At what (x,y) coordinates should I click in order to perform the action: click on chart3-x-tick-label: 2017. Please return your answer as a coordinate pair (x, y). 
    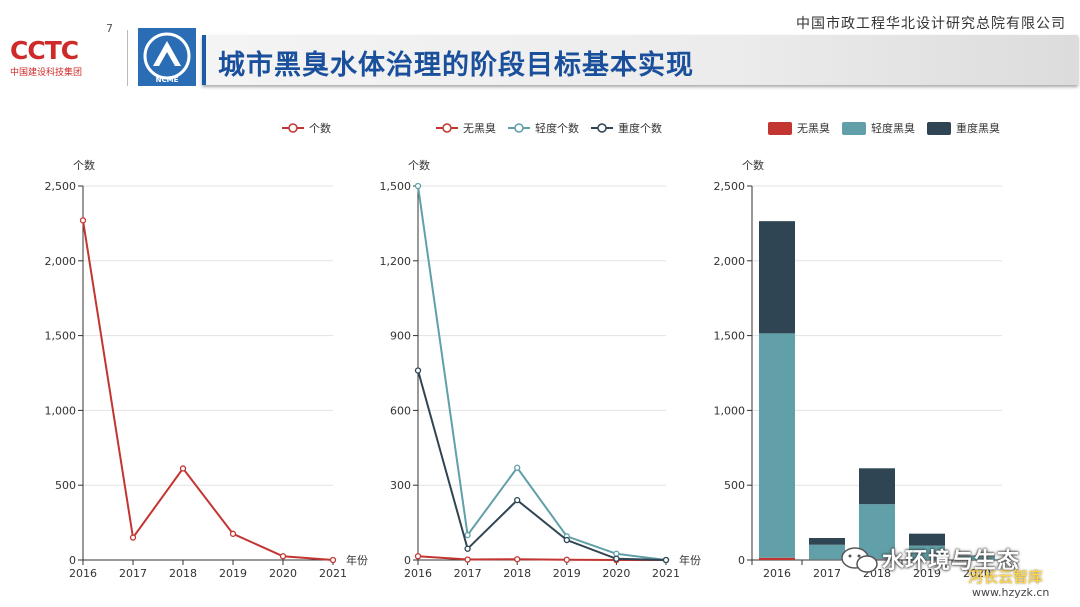
    Looking at the image, I should click on (827, 573).